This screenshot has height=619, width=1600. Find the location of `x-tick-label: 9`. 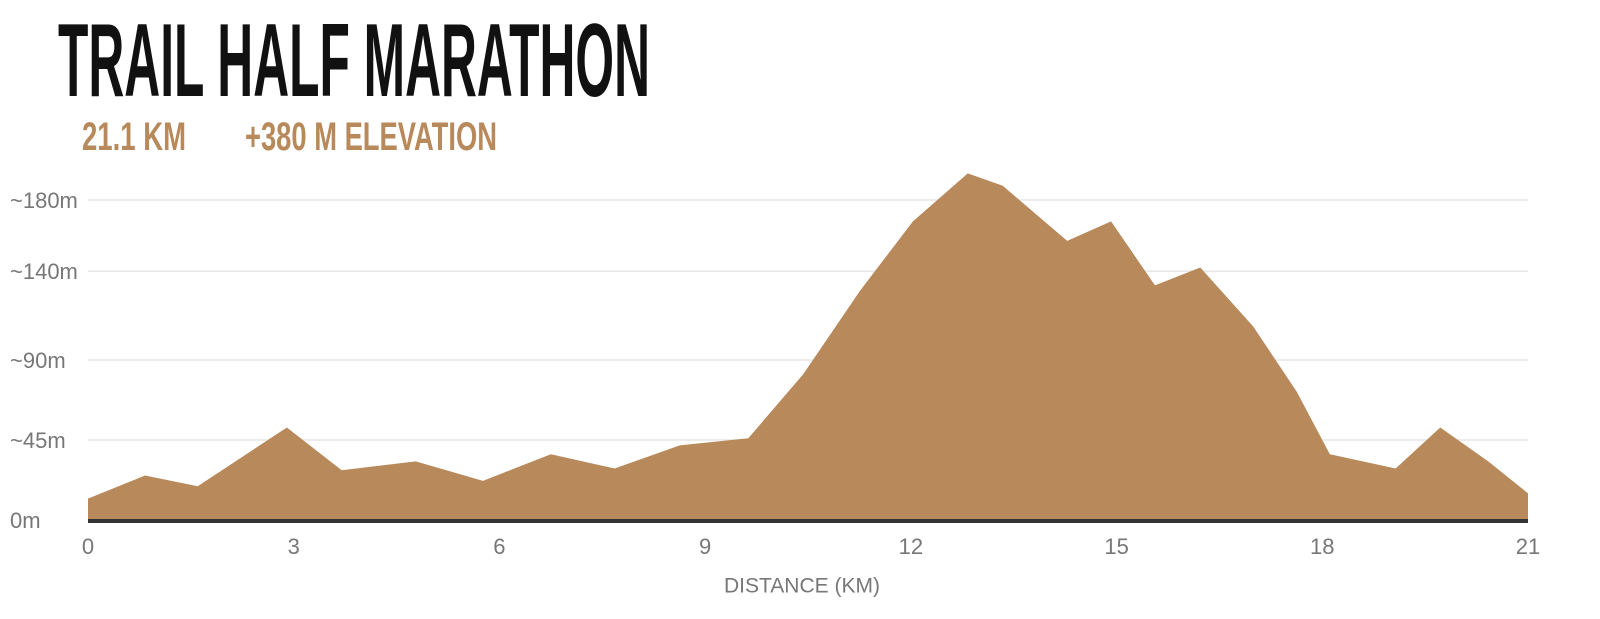

x-tick-label: 9 is located at coordinates (705, 546).